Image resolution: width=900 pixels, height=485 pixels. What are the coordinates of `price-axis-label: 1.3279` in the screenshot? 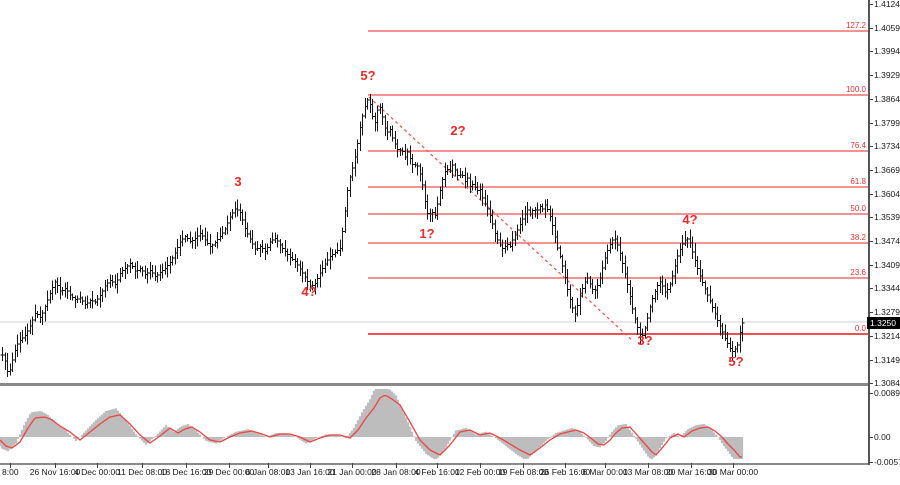 It's located at (887, 312).